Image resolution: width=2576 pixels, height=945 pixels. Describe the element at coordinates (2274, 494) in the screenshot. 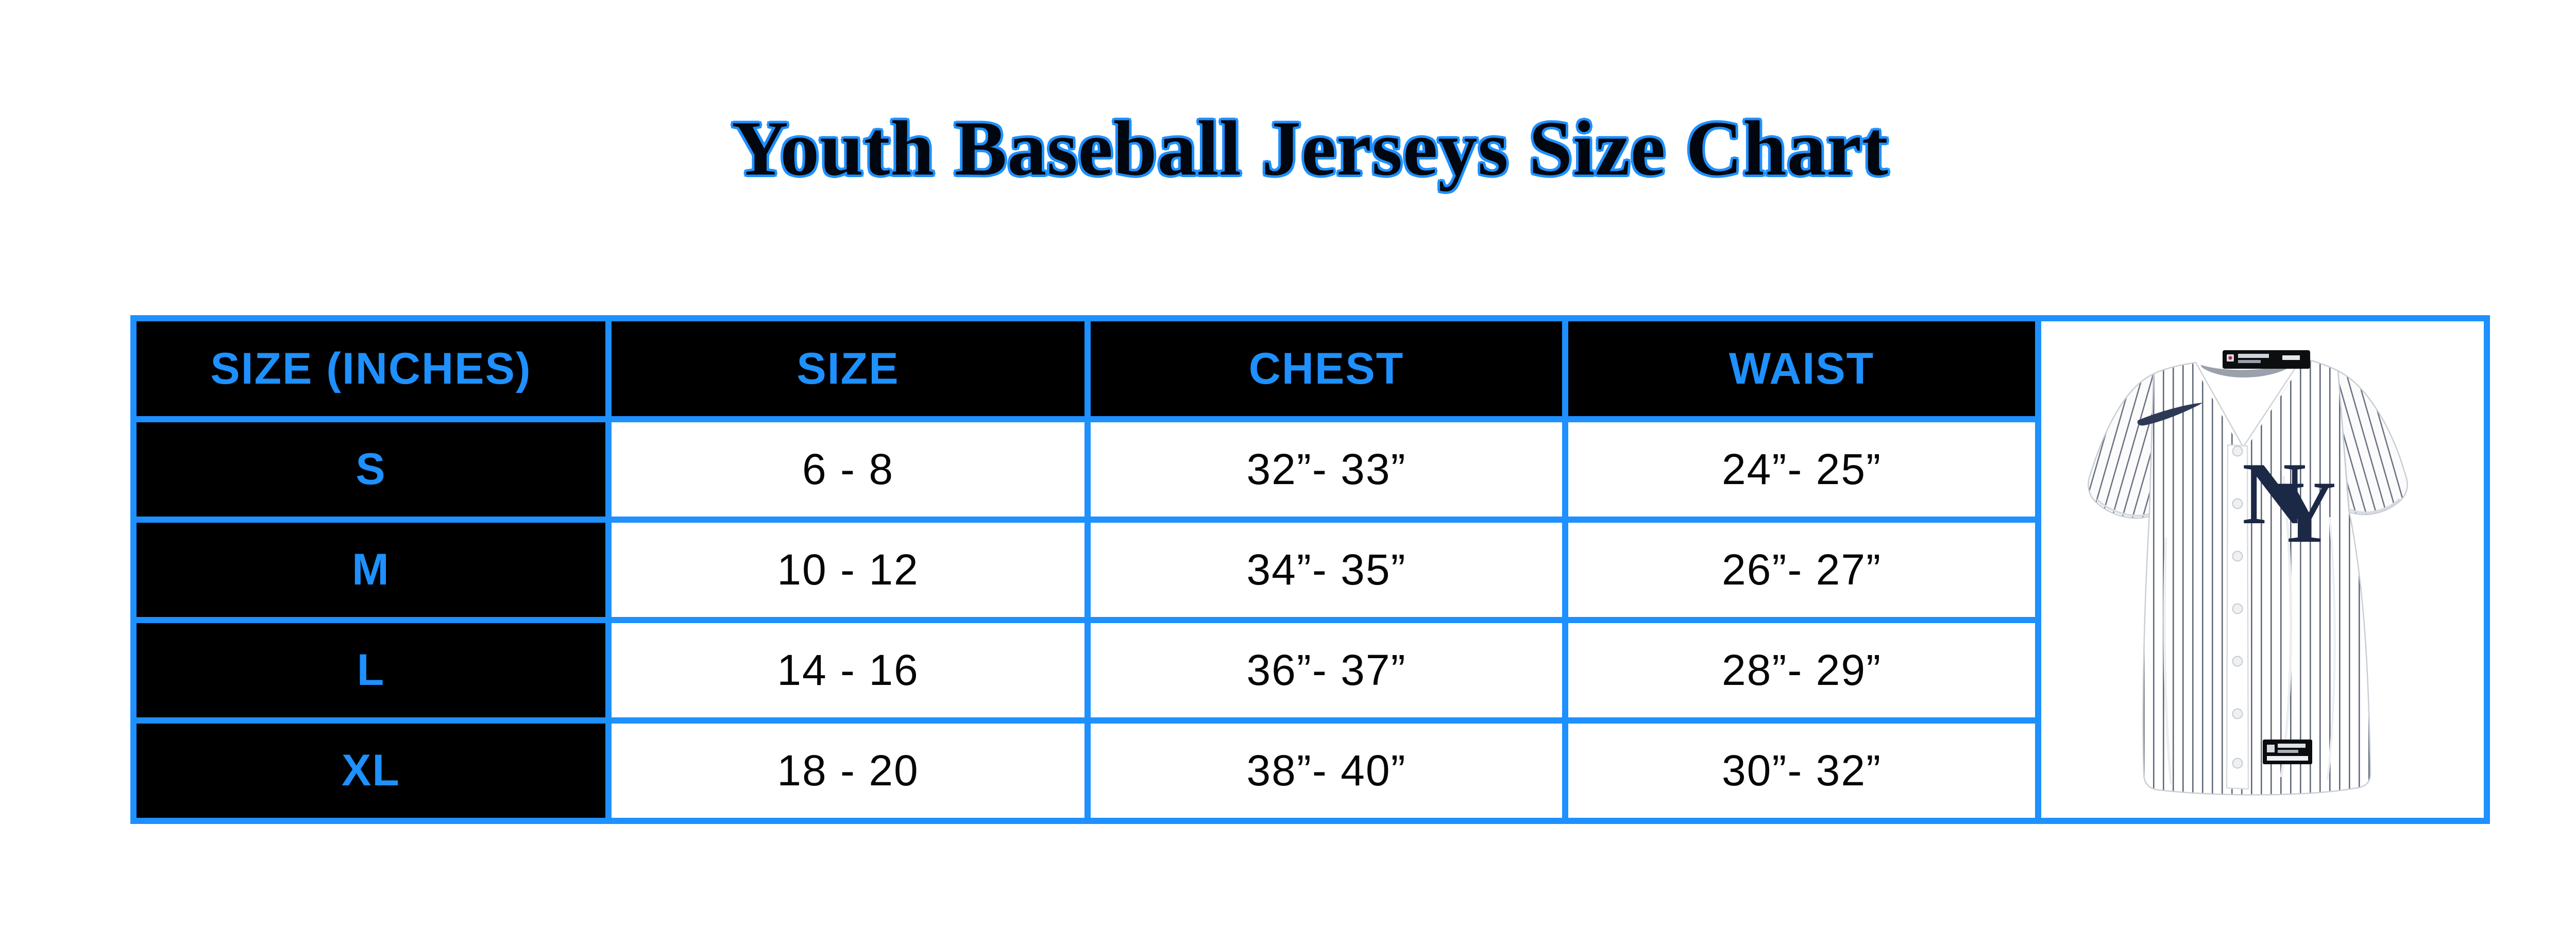

I see `ny-logo-n: N` at that location.